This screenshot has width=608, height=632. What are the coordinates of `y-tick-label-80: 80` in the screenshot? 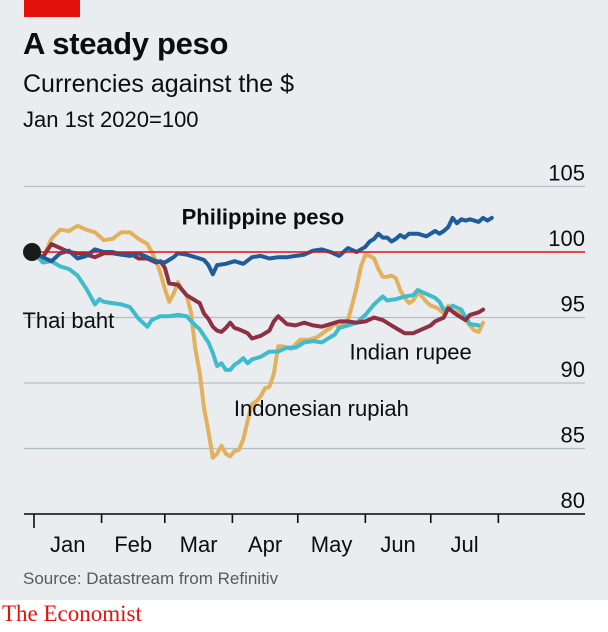 It's located at (573, 500).